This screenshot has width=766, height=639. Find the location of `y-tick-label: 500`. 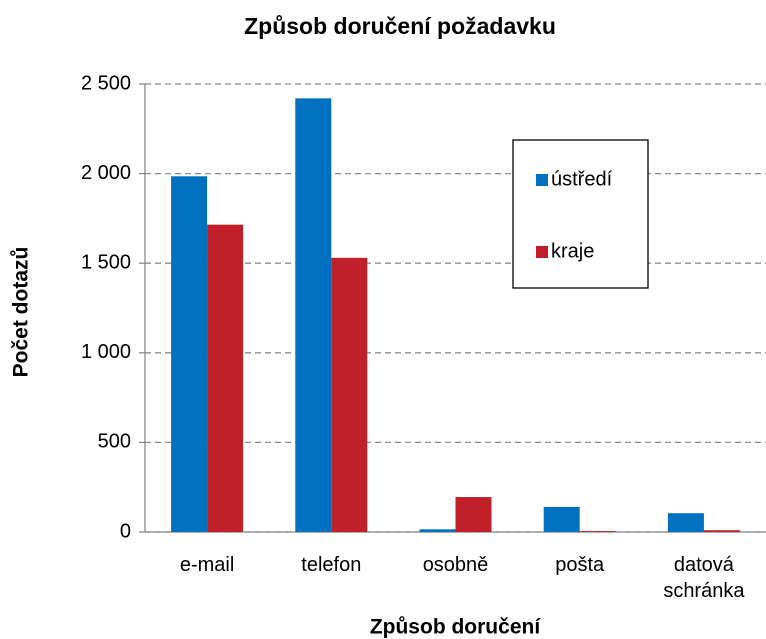

y-tick-label: 500 is located at coordinates (114, 442).